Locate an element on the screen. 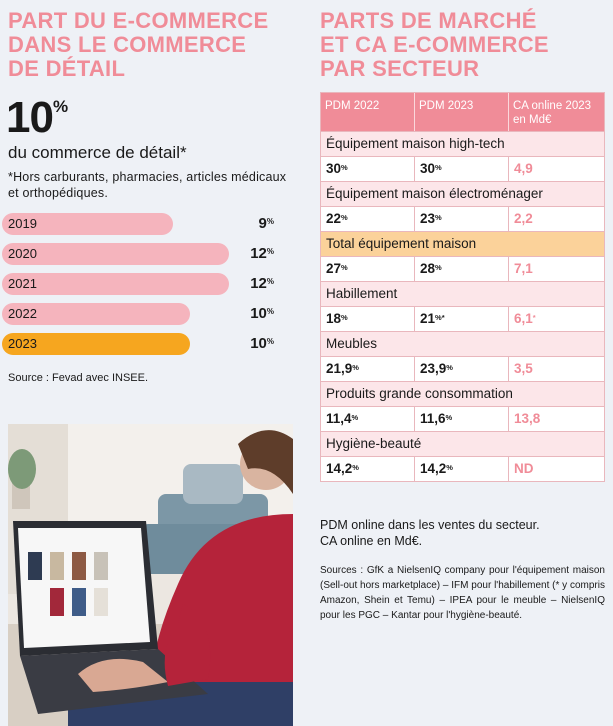 The height and width of the screenshot is (726, 613). ca-online-value: ND is located at coordinates (524, 468).